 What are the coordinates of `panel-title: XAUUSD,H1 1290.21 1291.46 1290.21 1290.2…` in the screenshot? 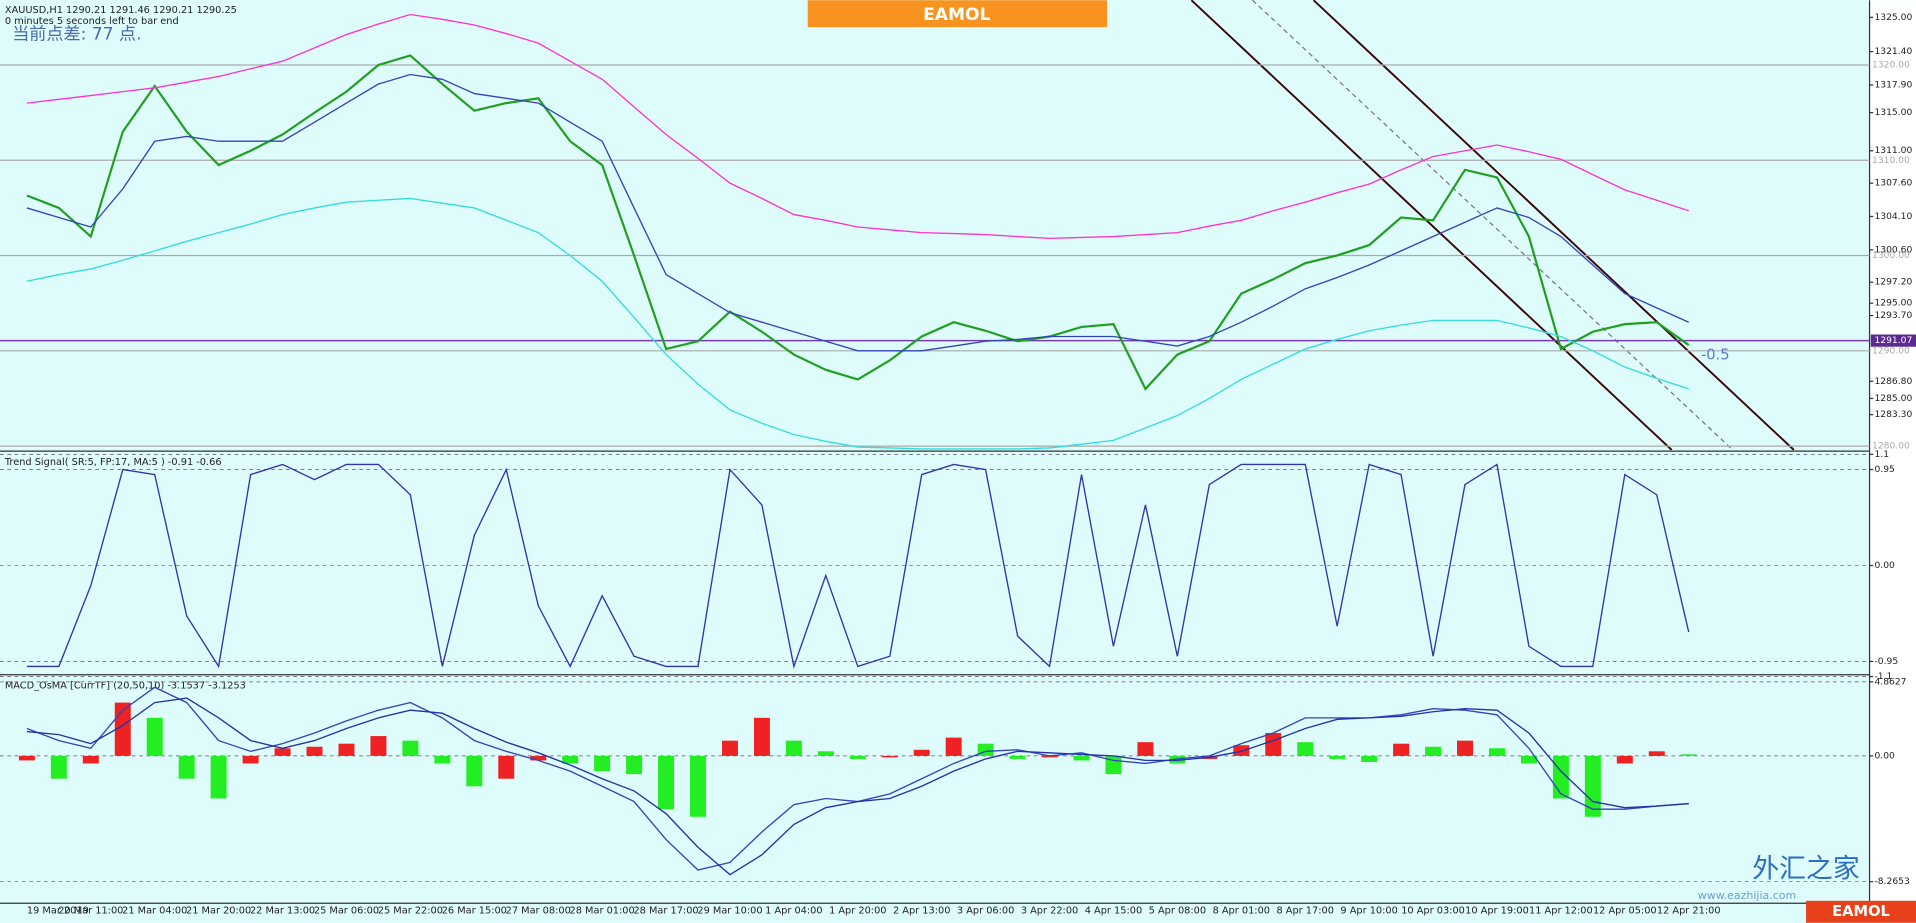 It's located at (121, 10).